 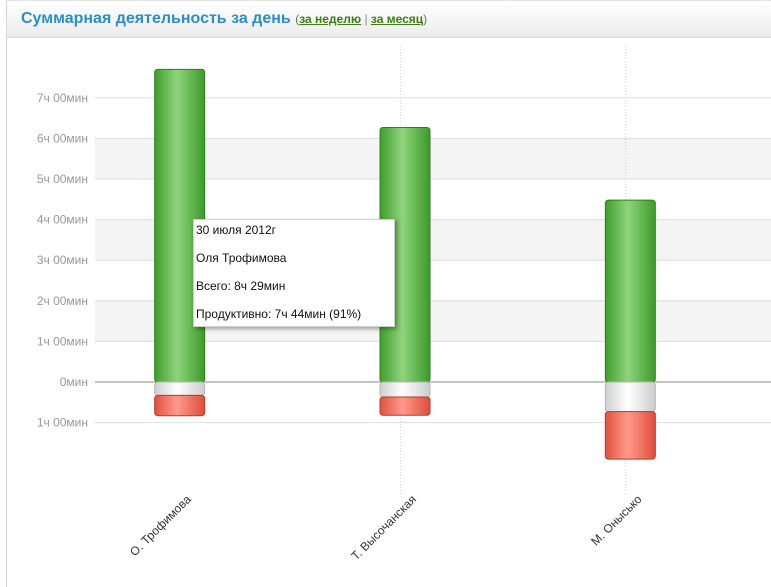 What do you see at coordinates (241, 286) in the screenshot?
I see `tooltip-total: Всего: 8ч 29мин` at bounding box center [241, 286].